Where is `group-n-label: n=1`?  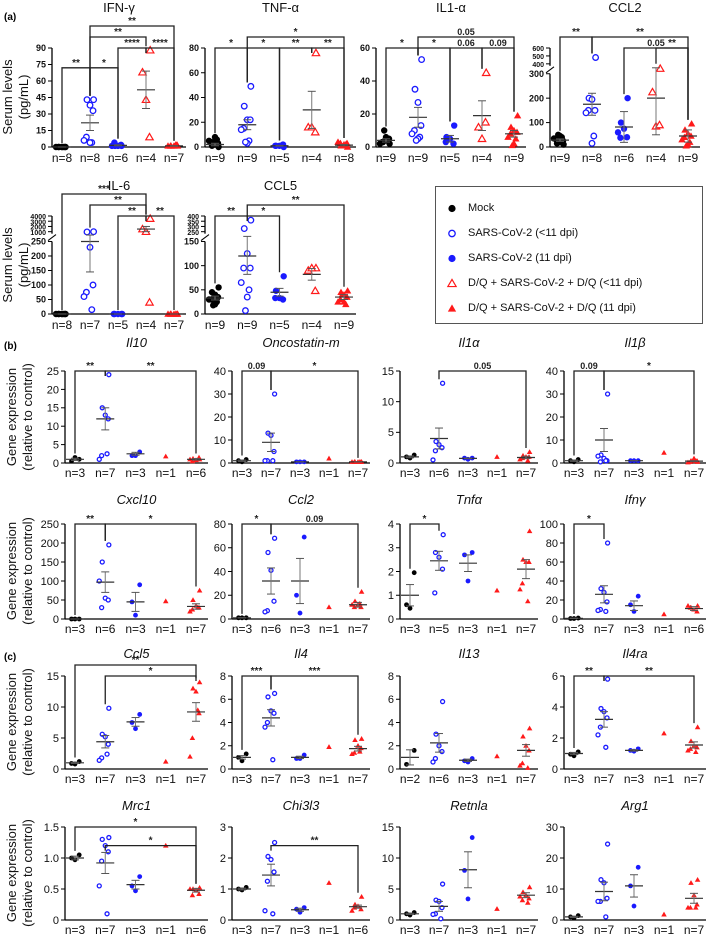
group-n-label: n=1 is located at coordinates (329, 473).